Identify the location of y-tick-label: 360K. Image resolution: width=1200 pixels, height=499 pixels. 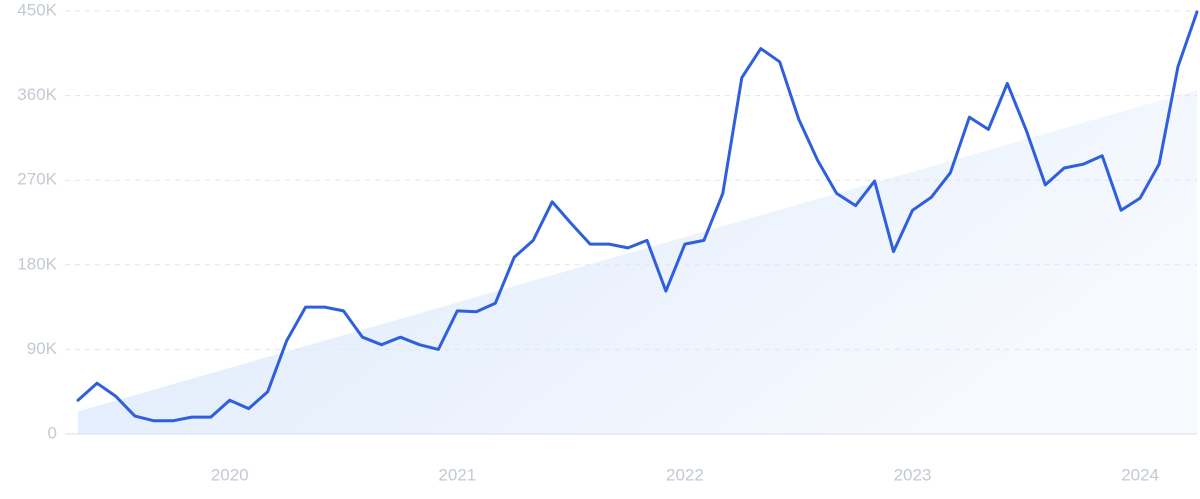
(37, 94).